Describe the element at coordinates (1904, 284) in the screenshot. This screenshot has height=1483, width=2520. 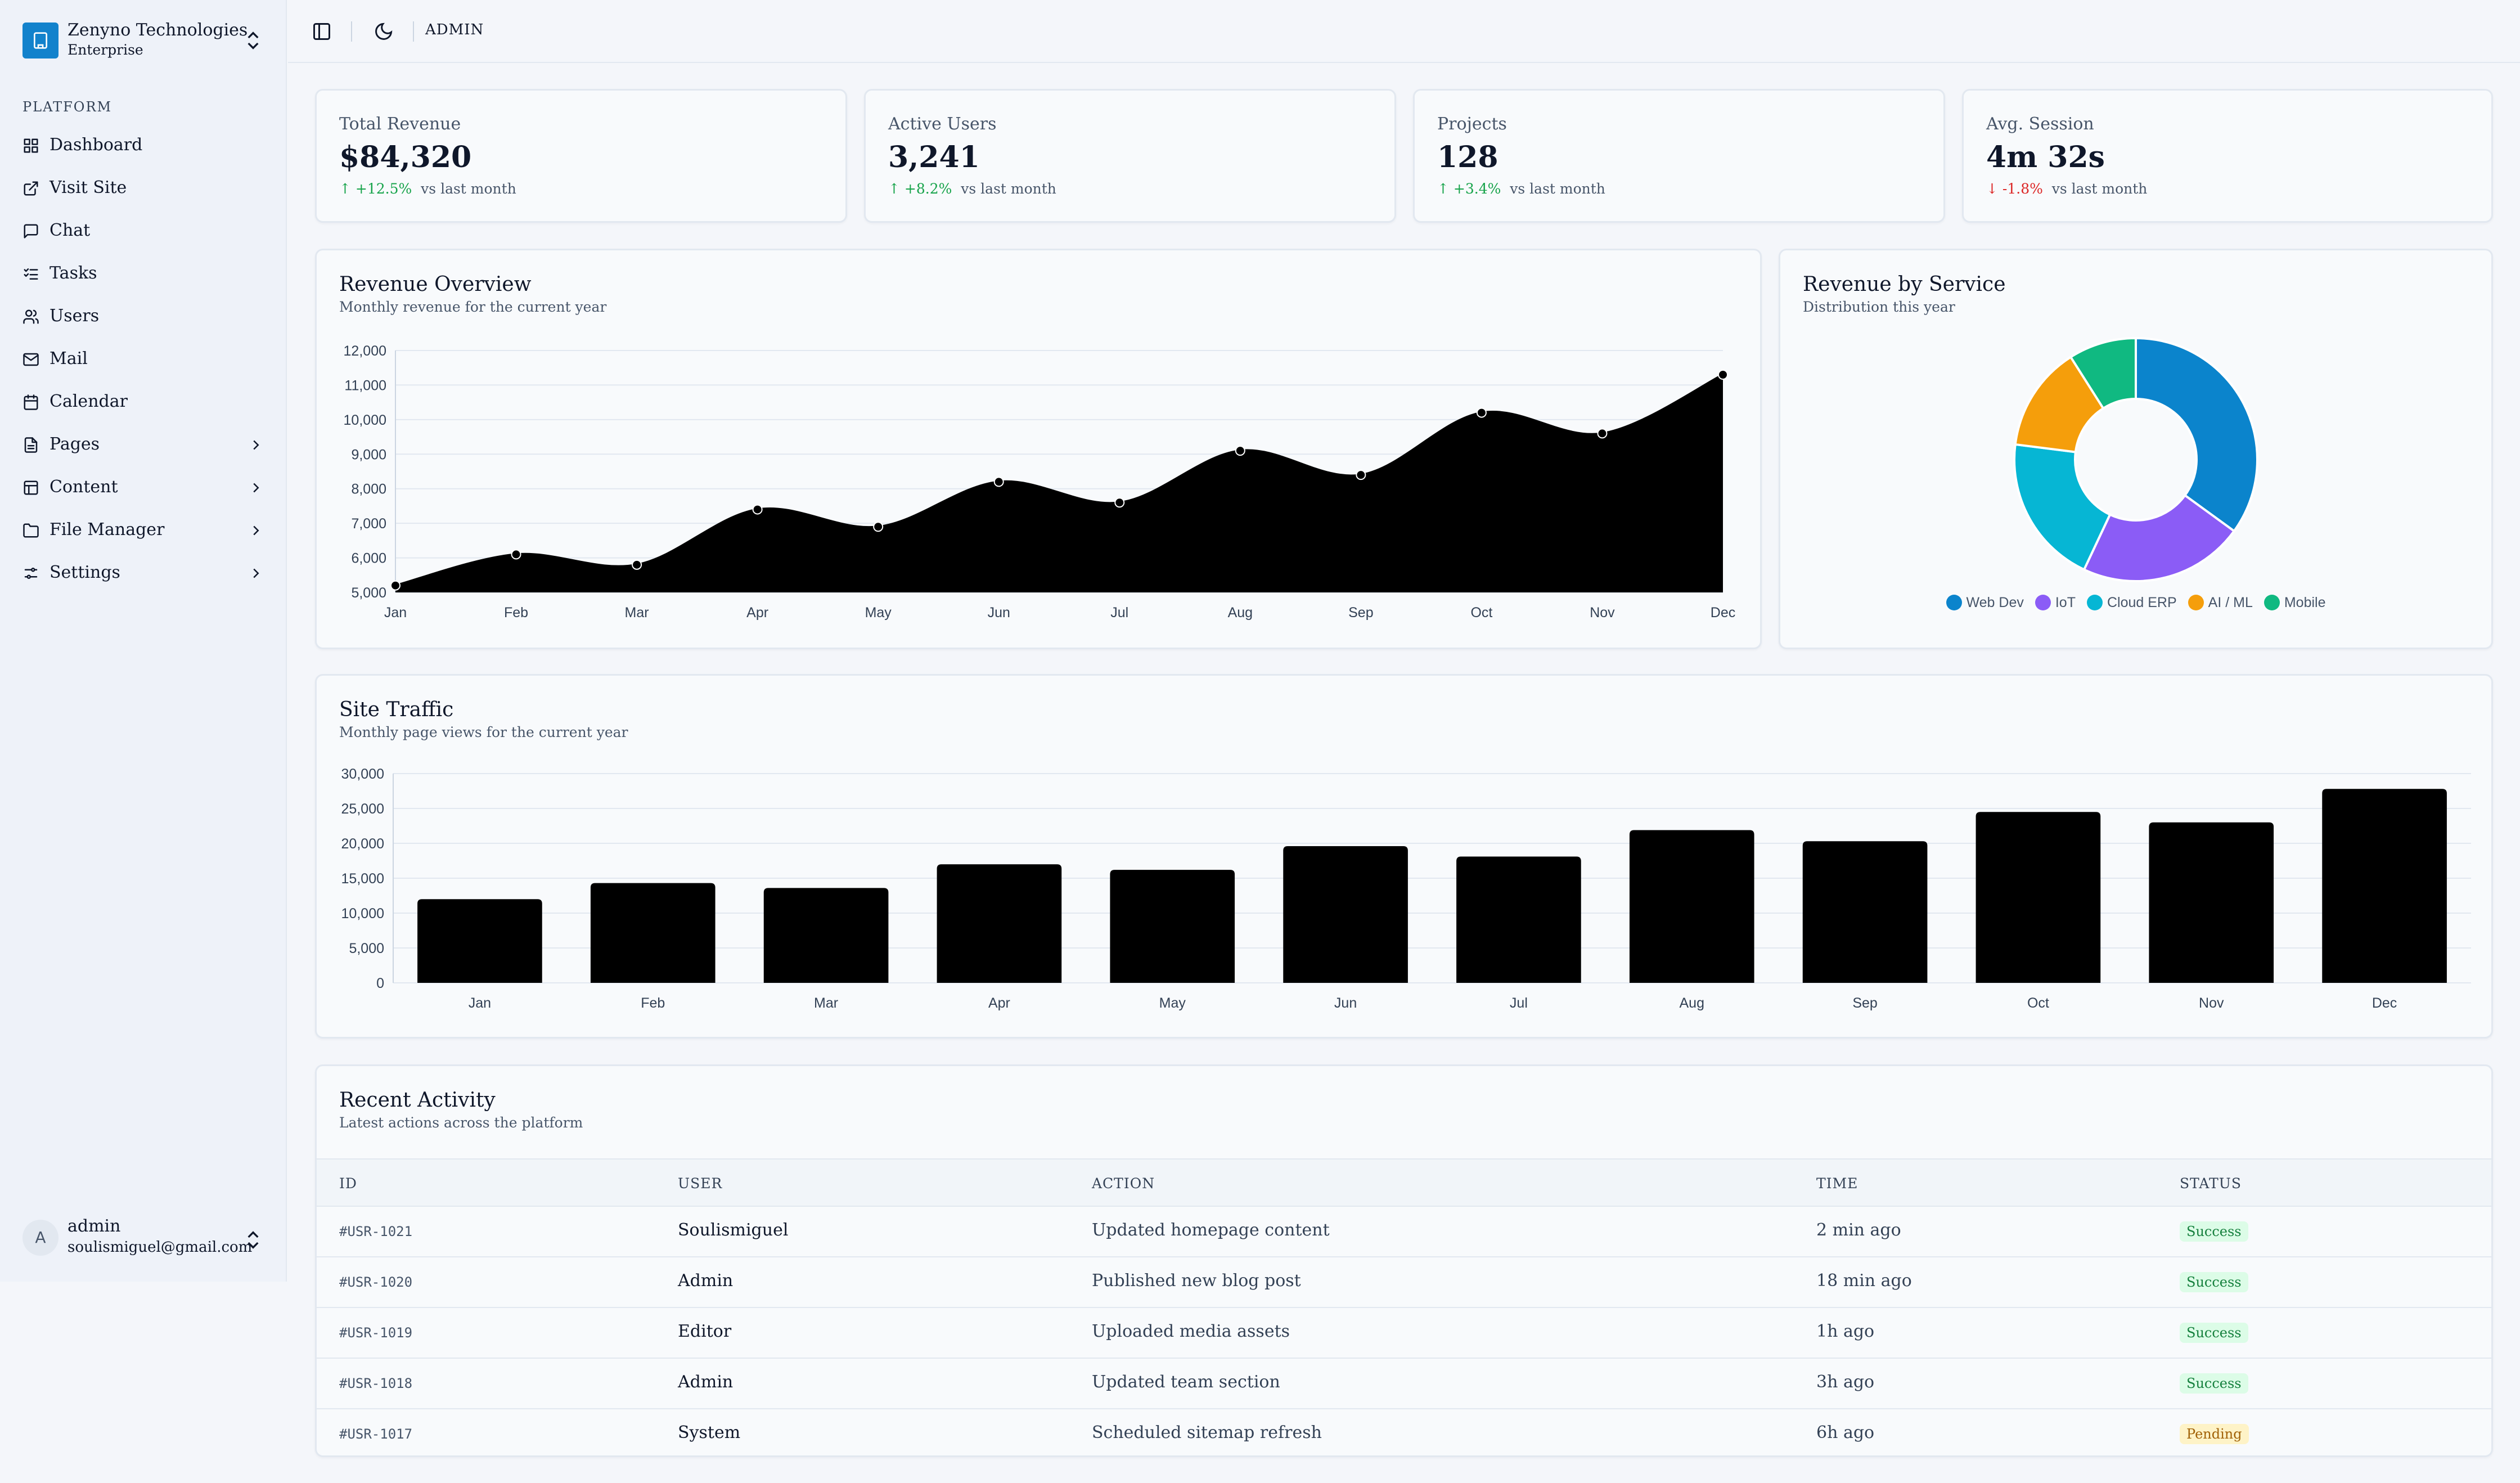
I see `card-title: Revenue by Service` at that location.